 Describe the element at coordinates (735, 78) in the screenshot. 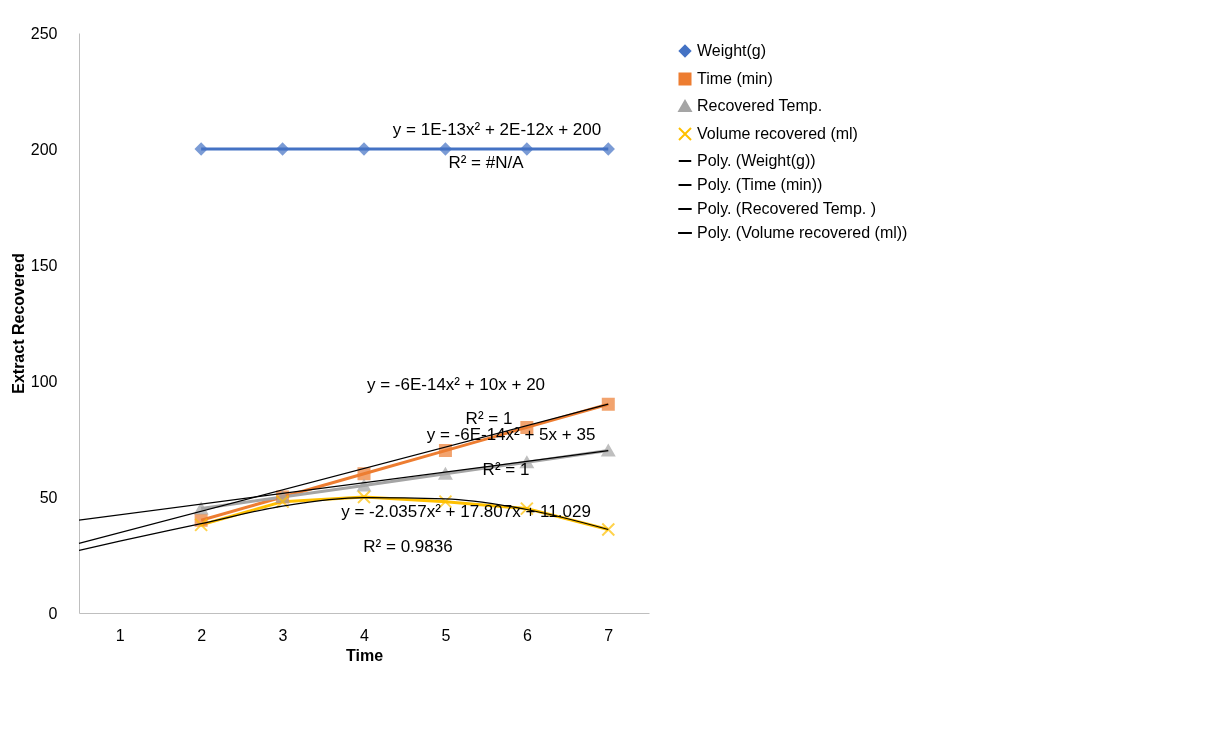

I see `legend-label: Time (min)` at that location.